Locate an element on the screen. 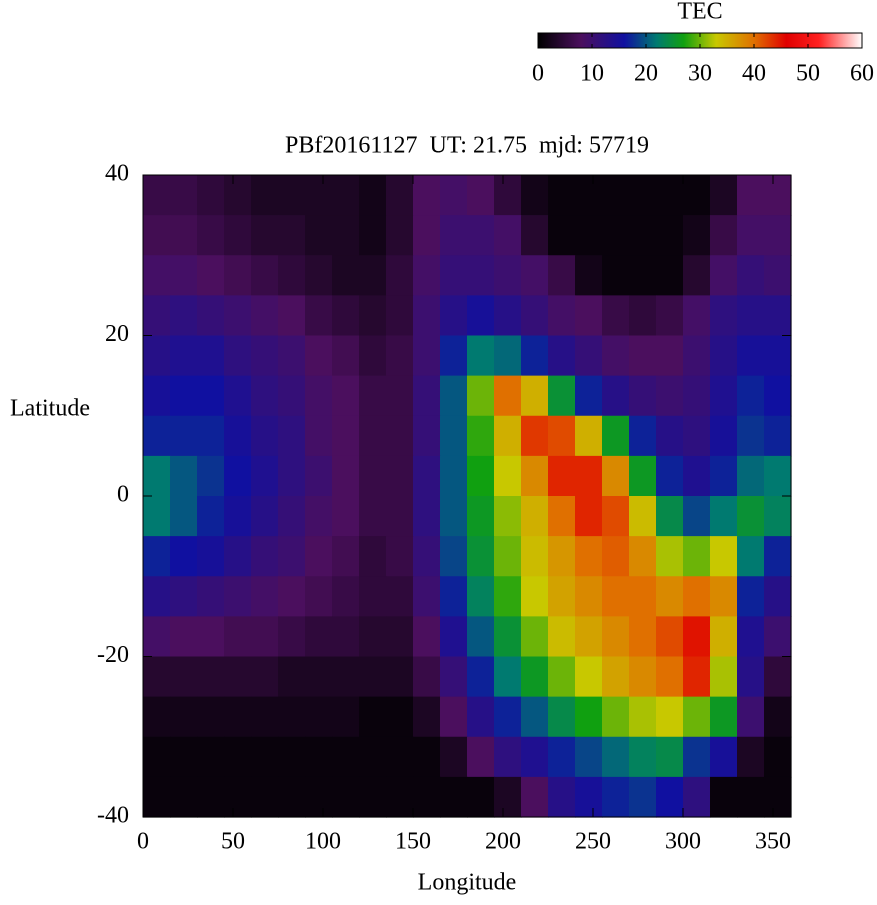 The height and width of the screenshot is (905, 877). y-axis-label: Latitude is located at coordinates (50, 409).